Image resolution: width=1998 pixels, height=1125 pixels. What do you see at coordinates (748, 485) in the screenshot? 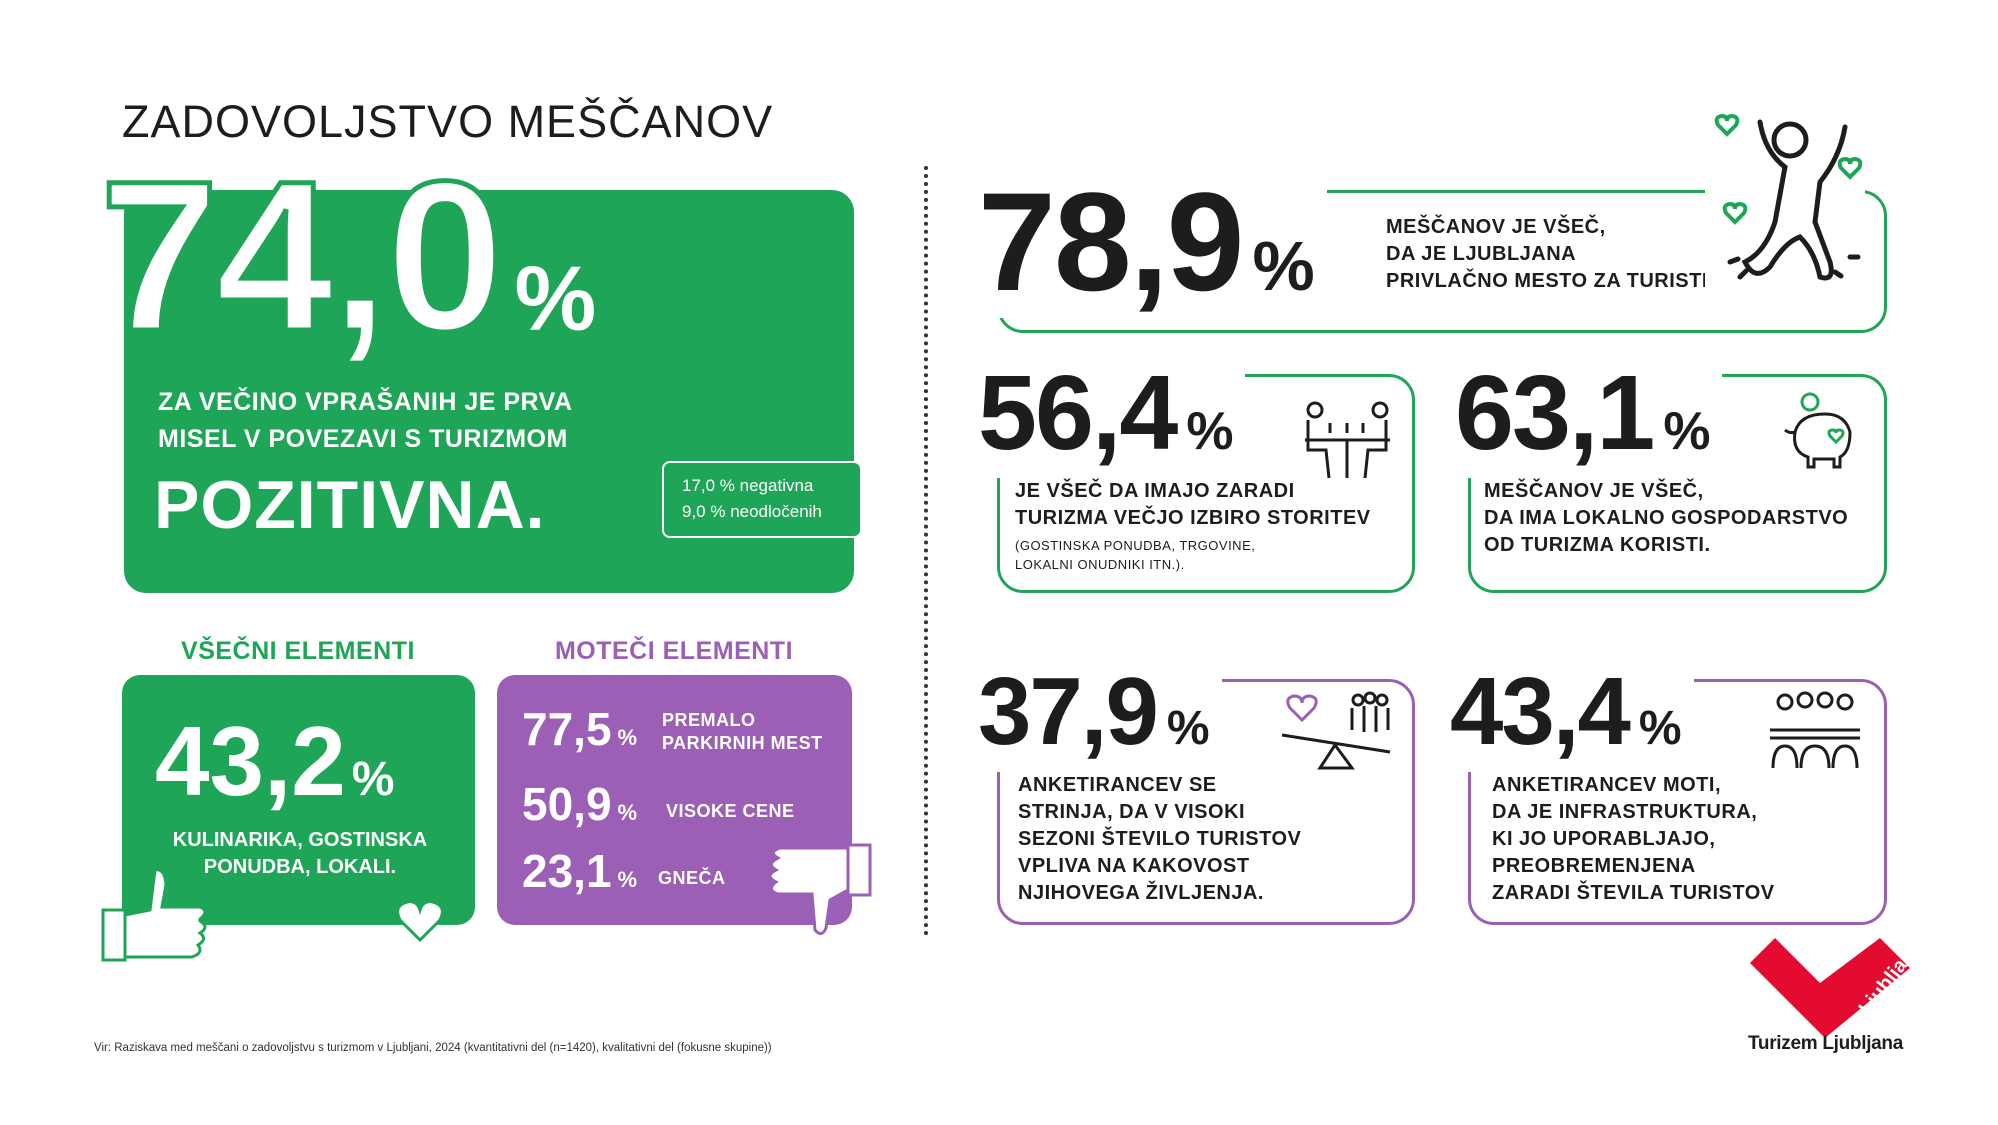
I see `negative-share: 17,0 % negativna` at bounding box center [748, 485].